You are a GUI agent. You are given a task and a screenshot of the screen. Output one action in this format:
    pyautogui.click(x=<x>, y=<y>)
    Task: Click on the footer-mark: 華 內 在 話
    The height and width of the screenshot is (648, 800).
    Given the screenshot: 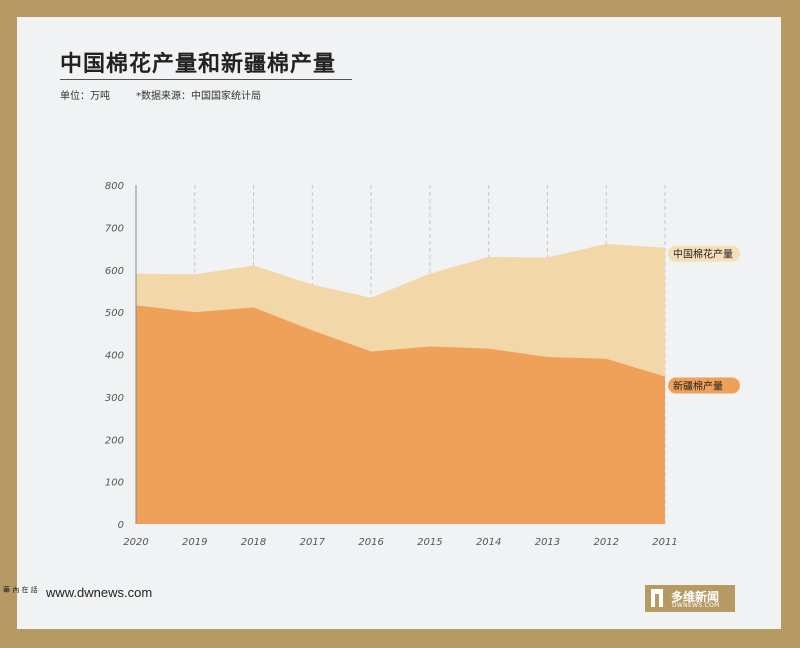 What is the action you would take?
    pyautogui.click(x=20, y=590)
    